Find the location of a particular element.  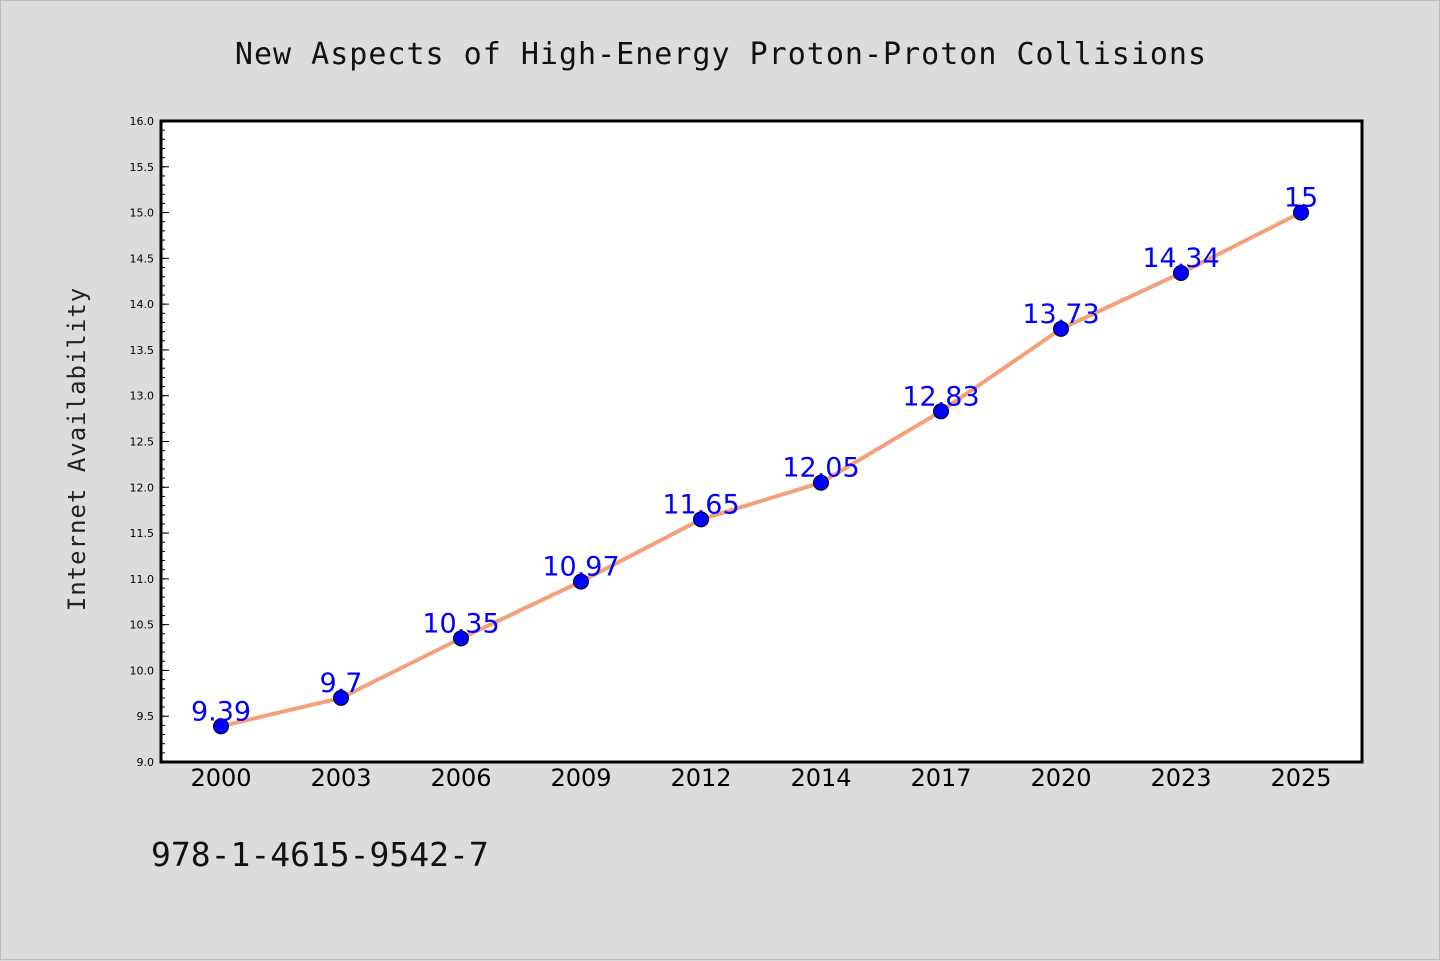

x-tick-label: 2012 is located at coordinates (700, 778).